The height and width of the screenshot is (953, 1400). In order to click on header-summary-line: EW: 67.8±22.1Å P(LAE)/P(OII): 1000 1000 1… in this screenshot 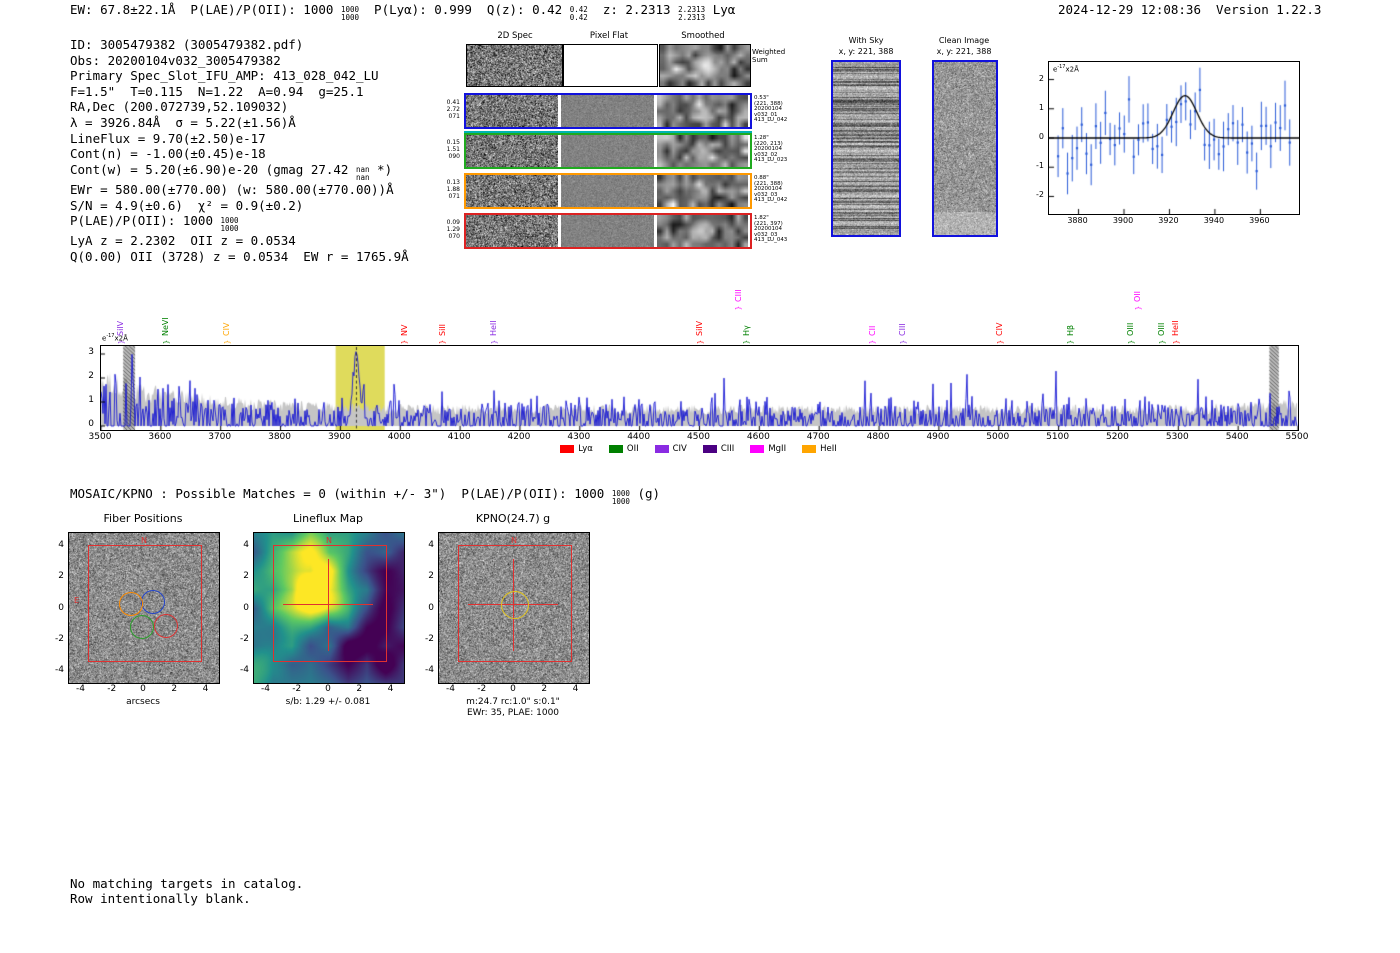, I will do `click(402, 12)`.